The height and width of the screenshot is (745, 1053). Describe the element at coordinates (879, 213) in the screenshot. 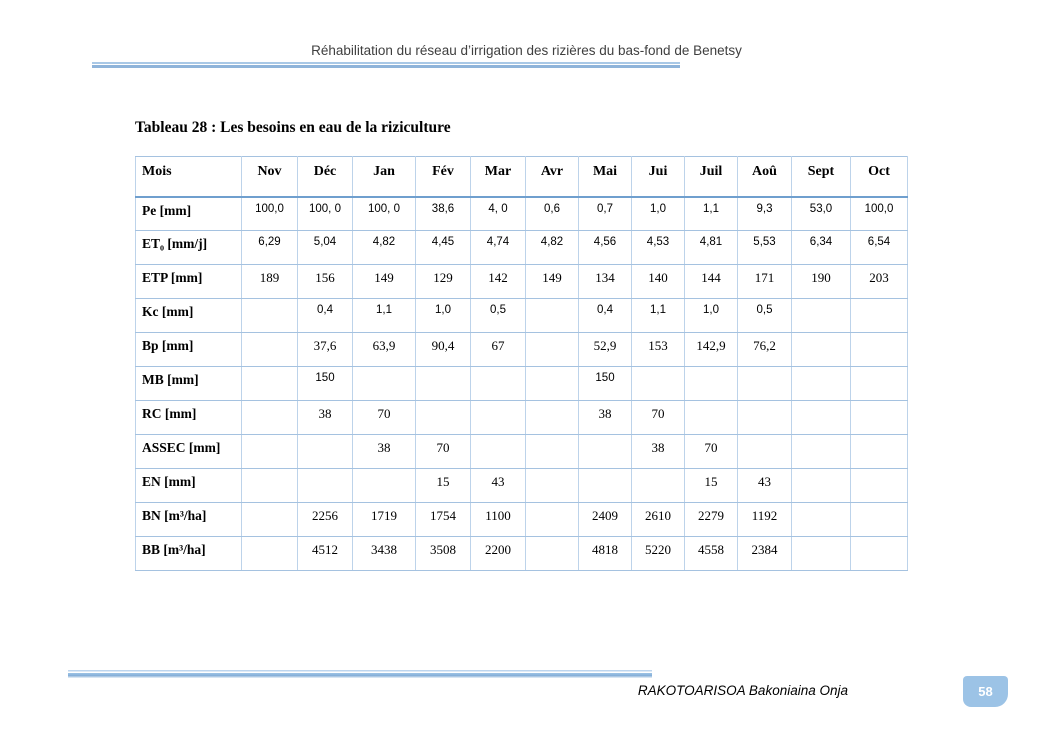

I see `cell-value: 100,0` at that location.